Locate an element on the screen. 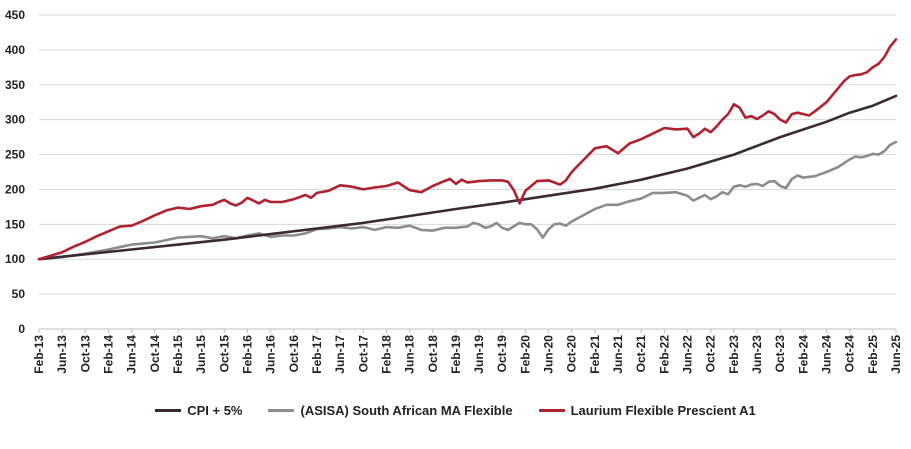 Image resolution: width=911 pixels, height=449 pixels. x-tick-label: Oct-13 is located at coordinates (85, 354).